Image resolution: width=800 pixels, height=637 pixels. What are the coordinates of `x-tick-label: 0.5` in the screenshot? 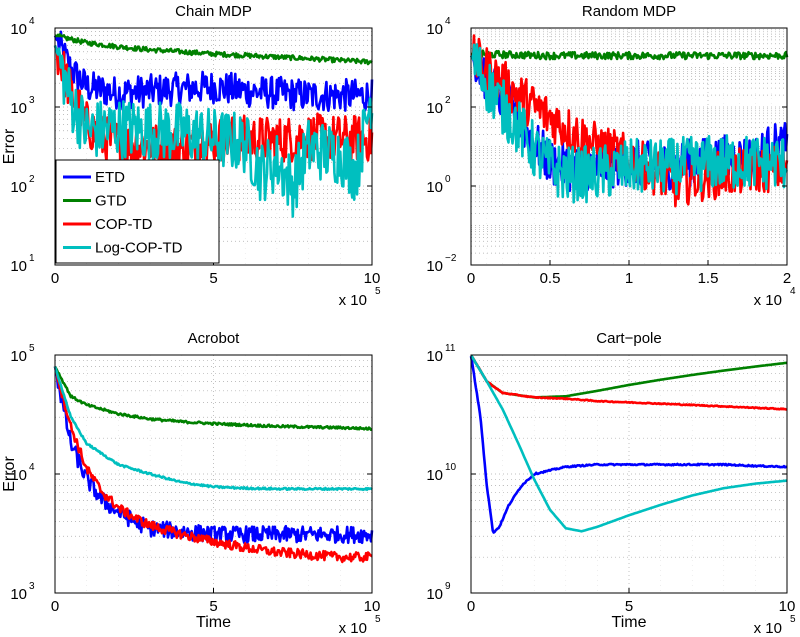 It's located at (550, 278).